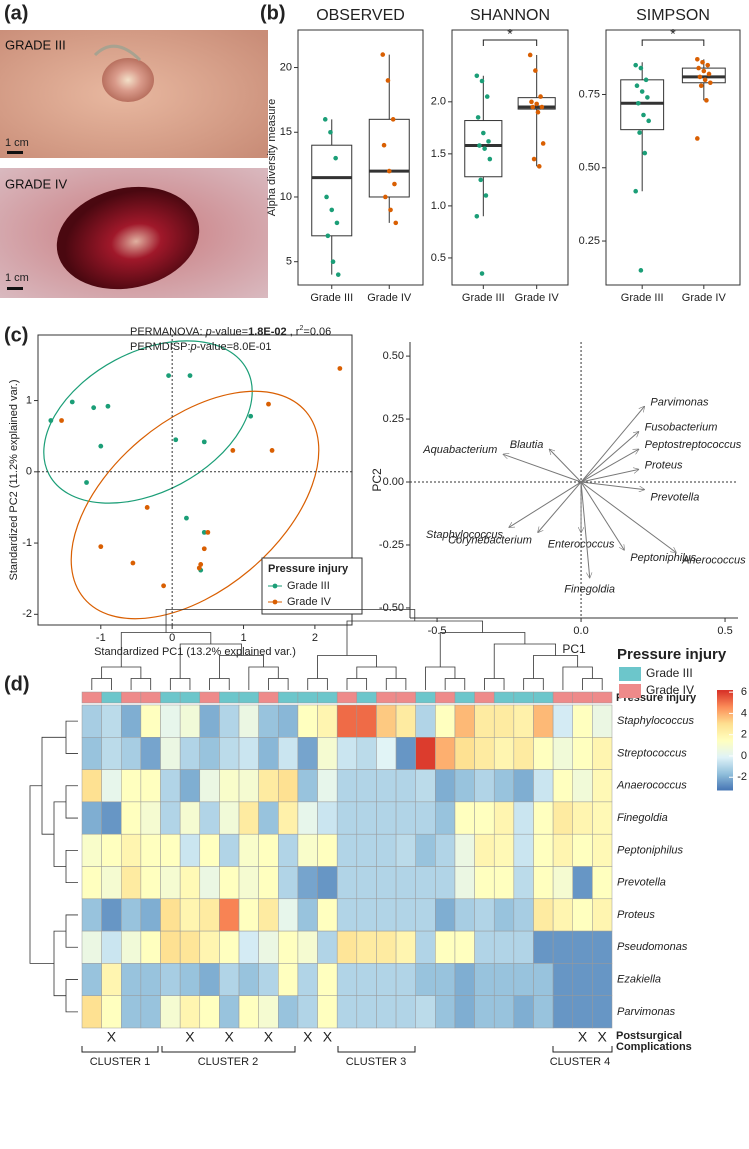 This screenshot has height=1149, width=749. What do you see at coordinates (580, 631) in the screenshot?
I see `x-tick-label: 0.0` at bounding box center [580, 631].